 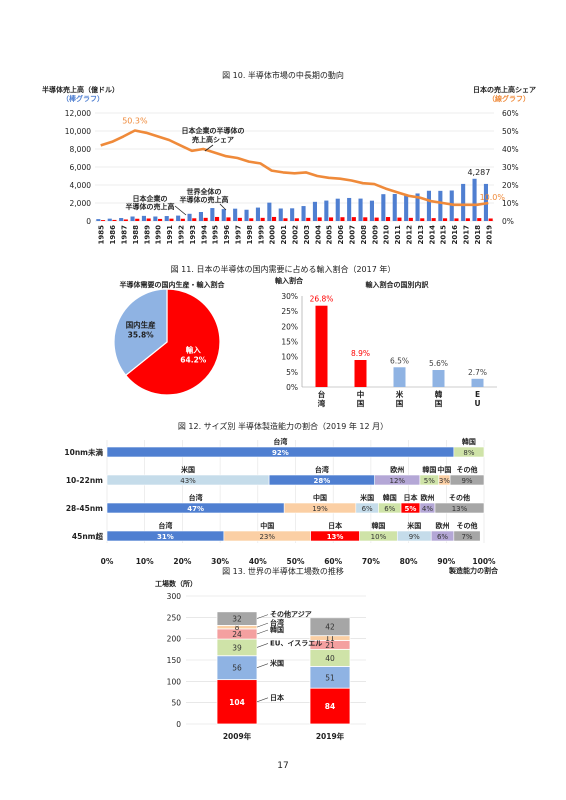 What do you see at coordinates (333, 561) in the screenshot?
I see `fig12-xtick: 60%` at bounding box center [333, 561].